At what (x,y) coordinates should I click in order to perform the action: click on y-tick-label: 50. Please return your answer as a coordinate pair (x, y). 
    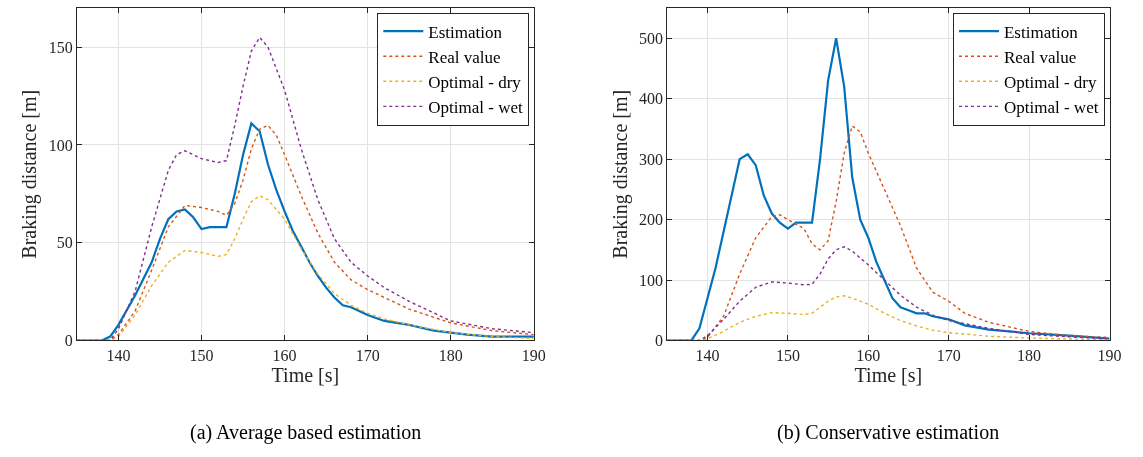
    Looking at the image, I should click on (64, 243).